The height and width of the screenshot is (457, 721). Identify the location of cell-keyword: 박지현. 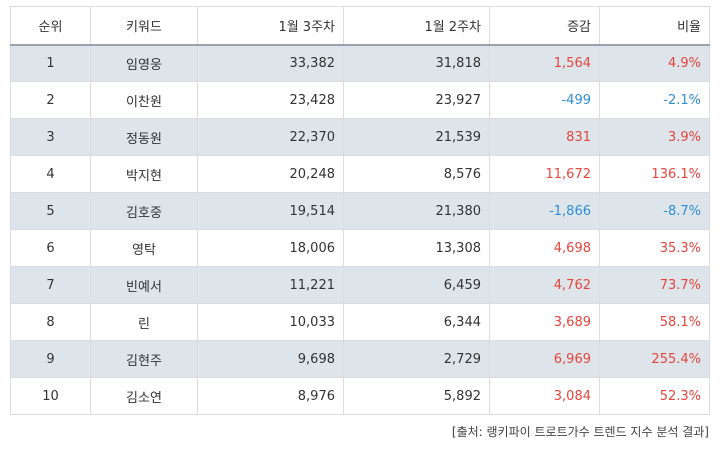
(144, 174).